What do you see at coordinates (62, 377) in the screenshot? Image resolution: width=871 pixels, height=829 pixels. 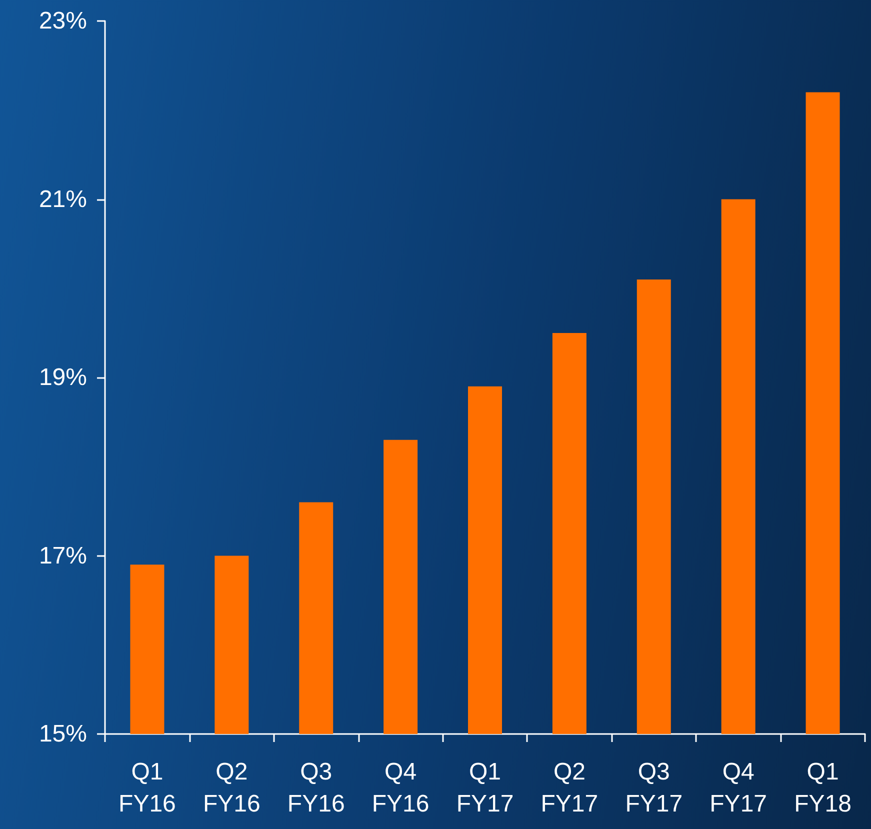 I see `y-tick-label: 19%` at bounding box center [62, 377].